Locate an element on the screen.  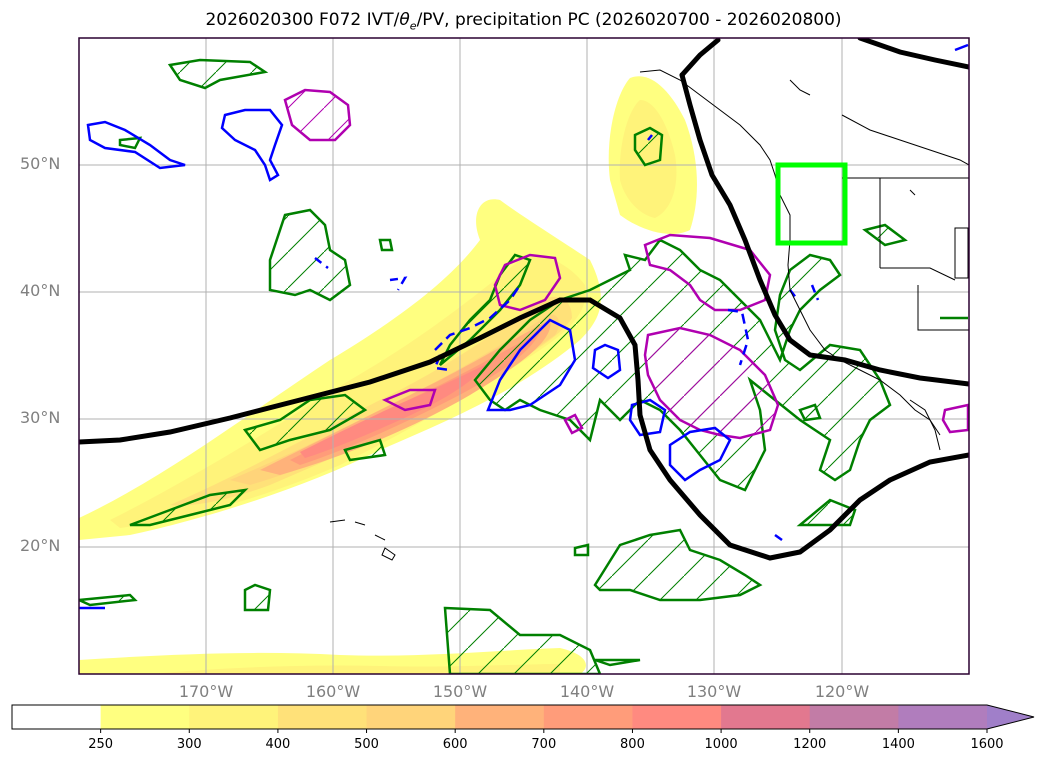
lat-label-20n: 20°N is located at coordinates (40, 545).